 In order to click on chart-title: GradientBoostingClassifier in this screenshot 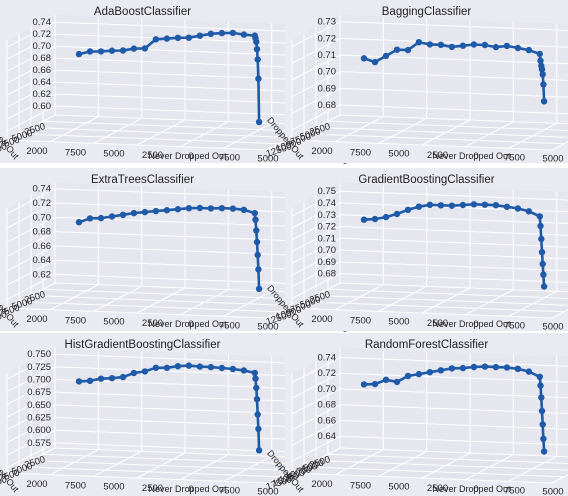, I will do `click(426, 180)`.